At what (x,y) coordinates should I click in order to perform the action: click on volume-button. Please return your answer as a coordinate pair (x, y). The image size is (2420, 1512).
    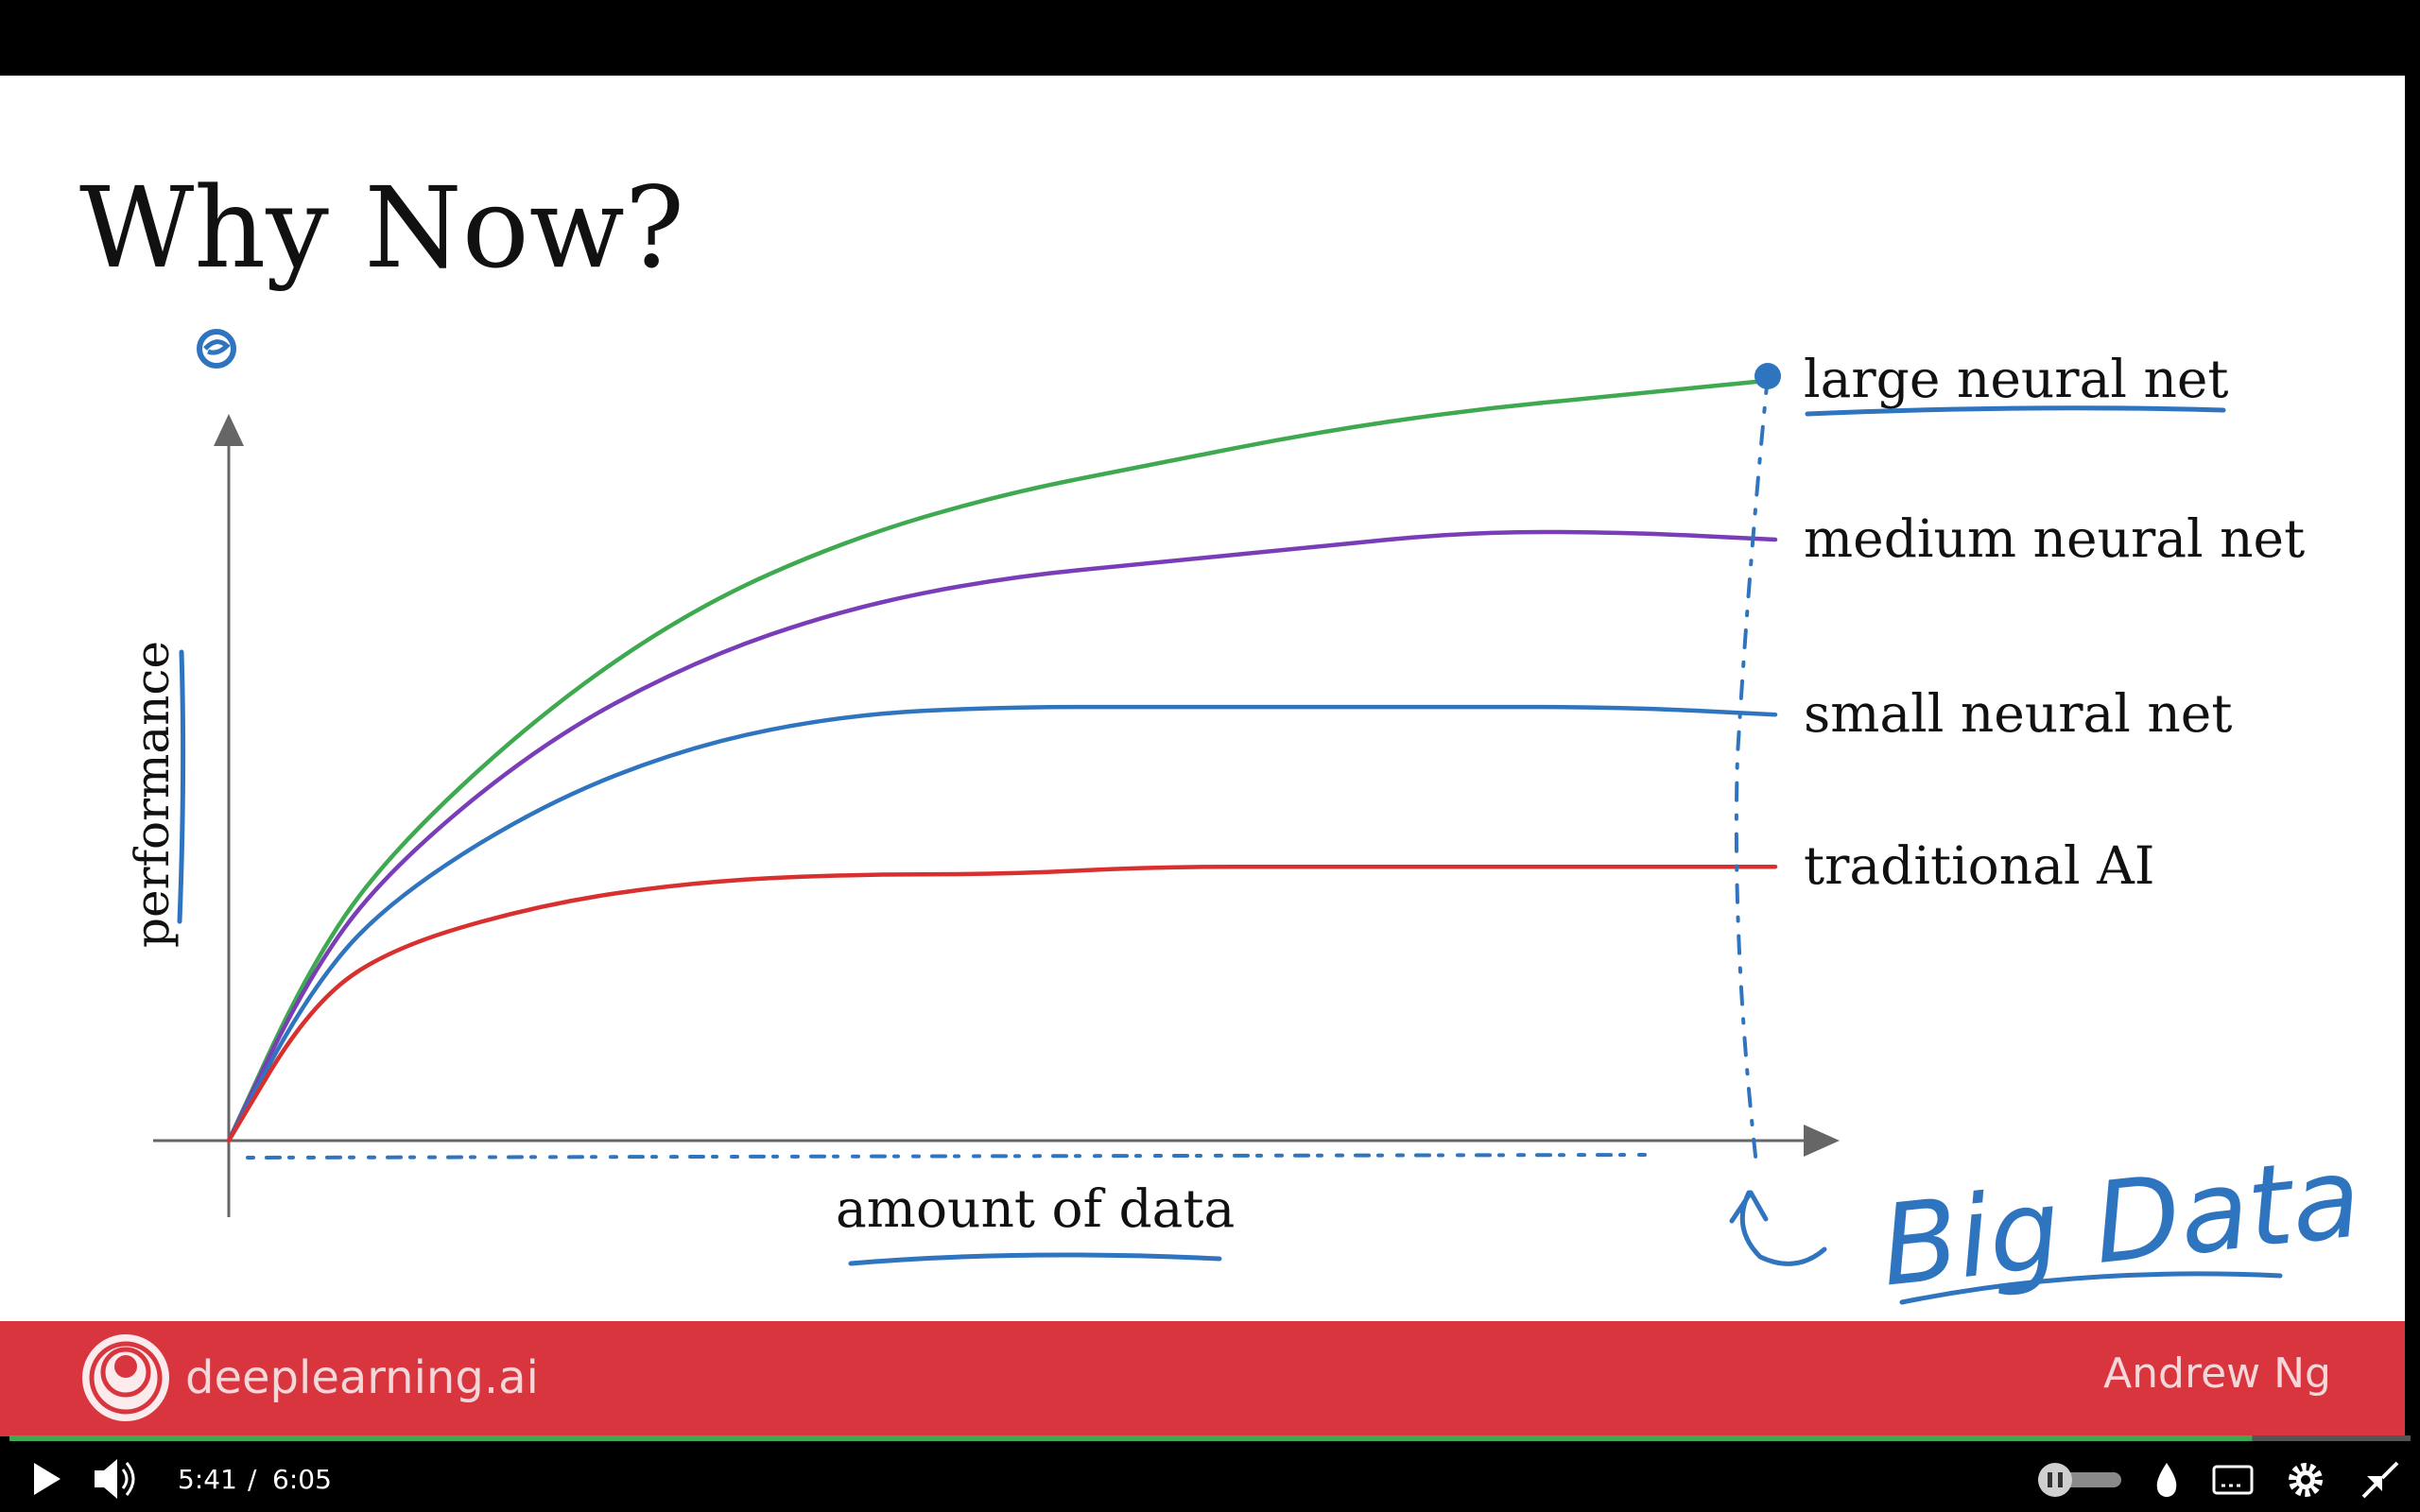
    Looking at the image, I should click on (115, 1479).